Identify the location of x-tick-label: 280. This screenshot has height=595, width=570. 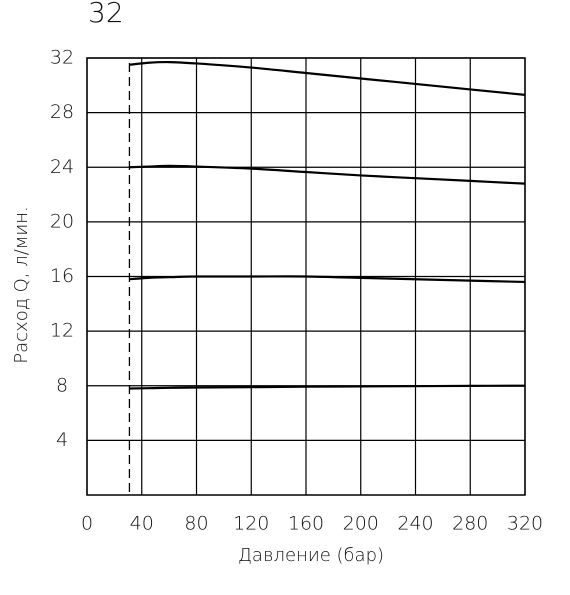
(470, 524).